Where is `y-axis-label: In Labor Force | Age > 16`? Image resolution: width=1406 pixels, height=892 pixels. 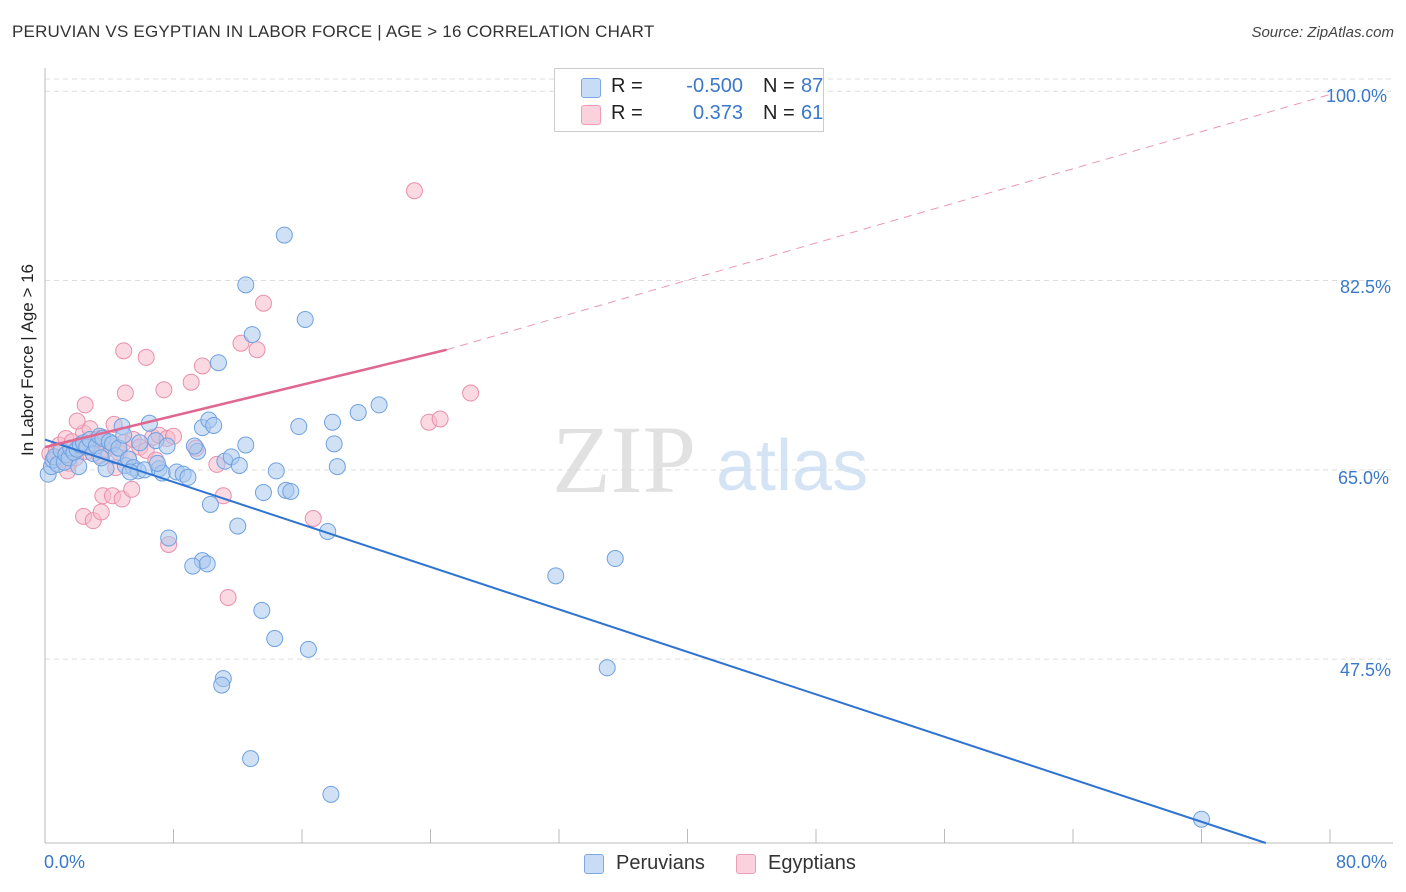 y-axis-label: In Labor Force | Age > 16 is located at coordinates (27, 359).